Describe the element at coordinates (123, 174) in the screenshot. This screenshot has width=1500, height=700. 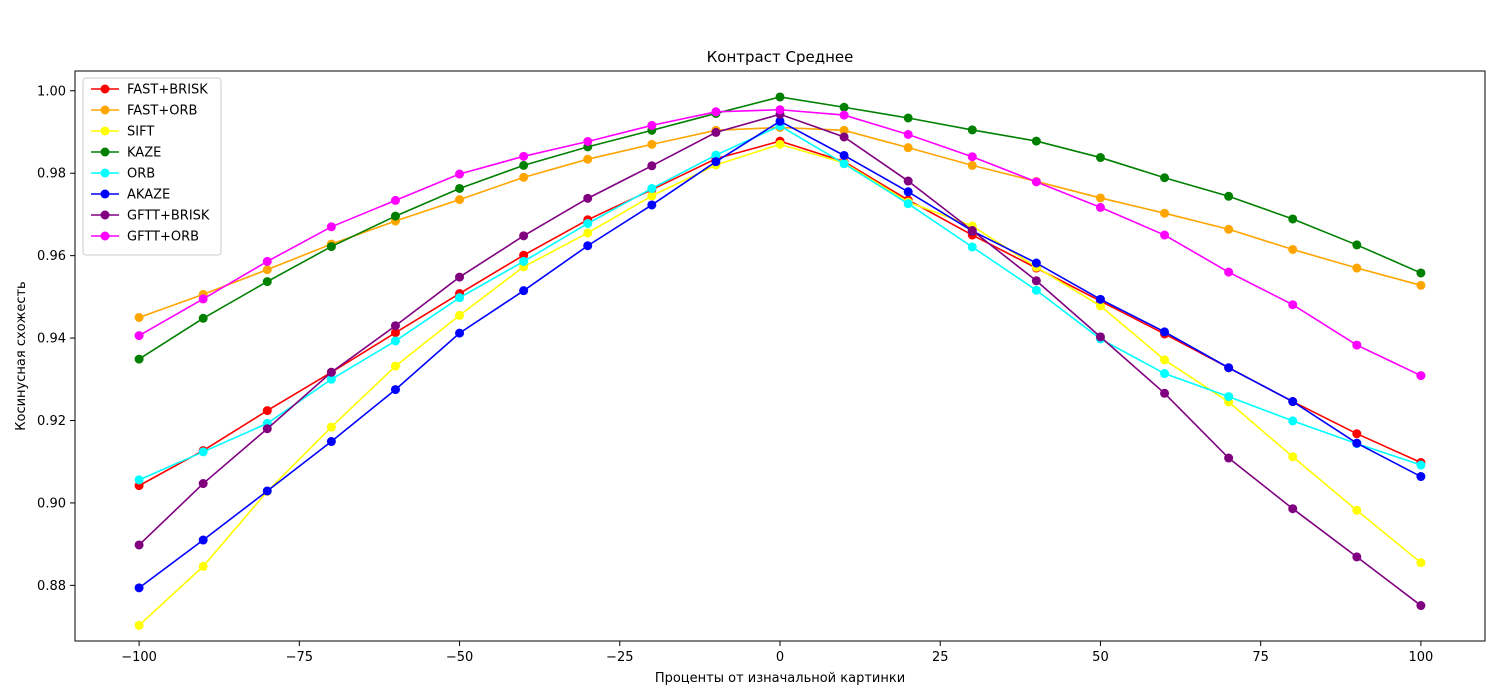
I see `legend-item: ORB` at that location.